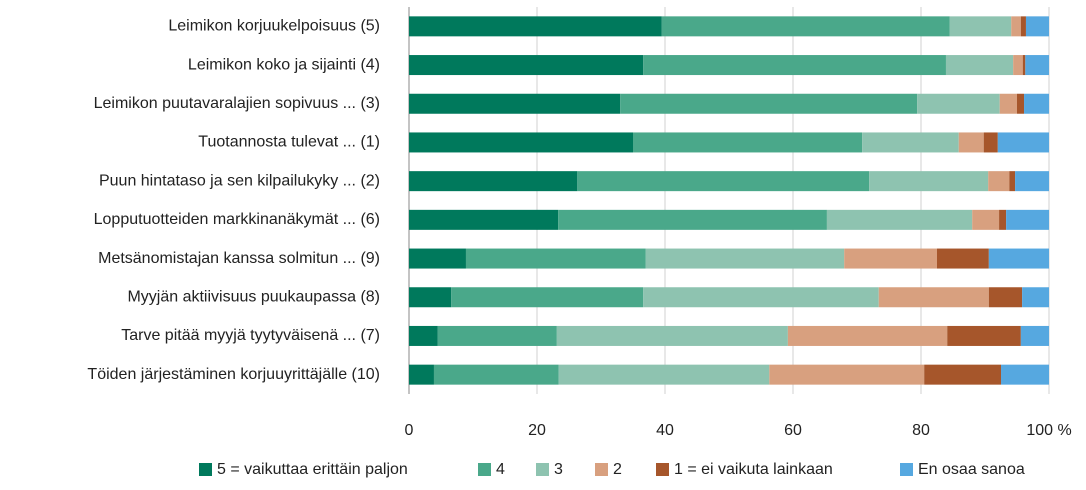  I want to click on x-tick-label: 100 %, so click(1048, 430).